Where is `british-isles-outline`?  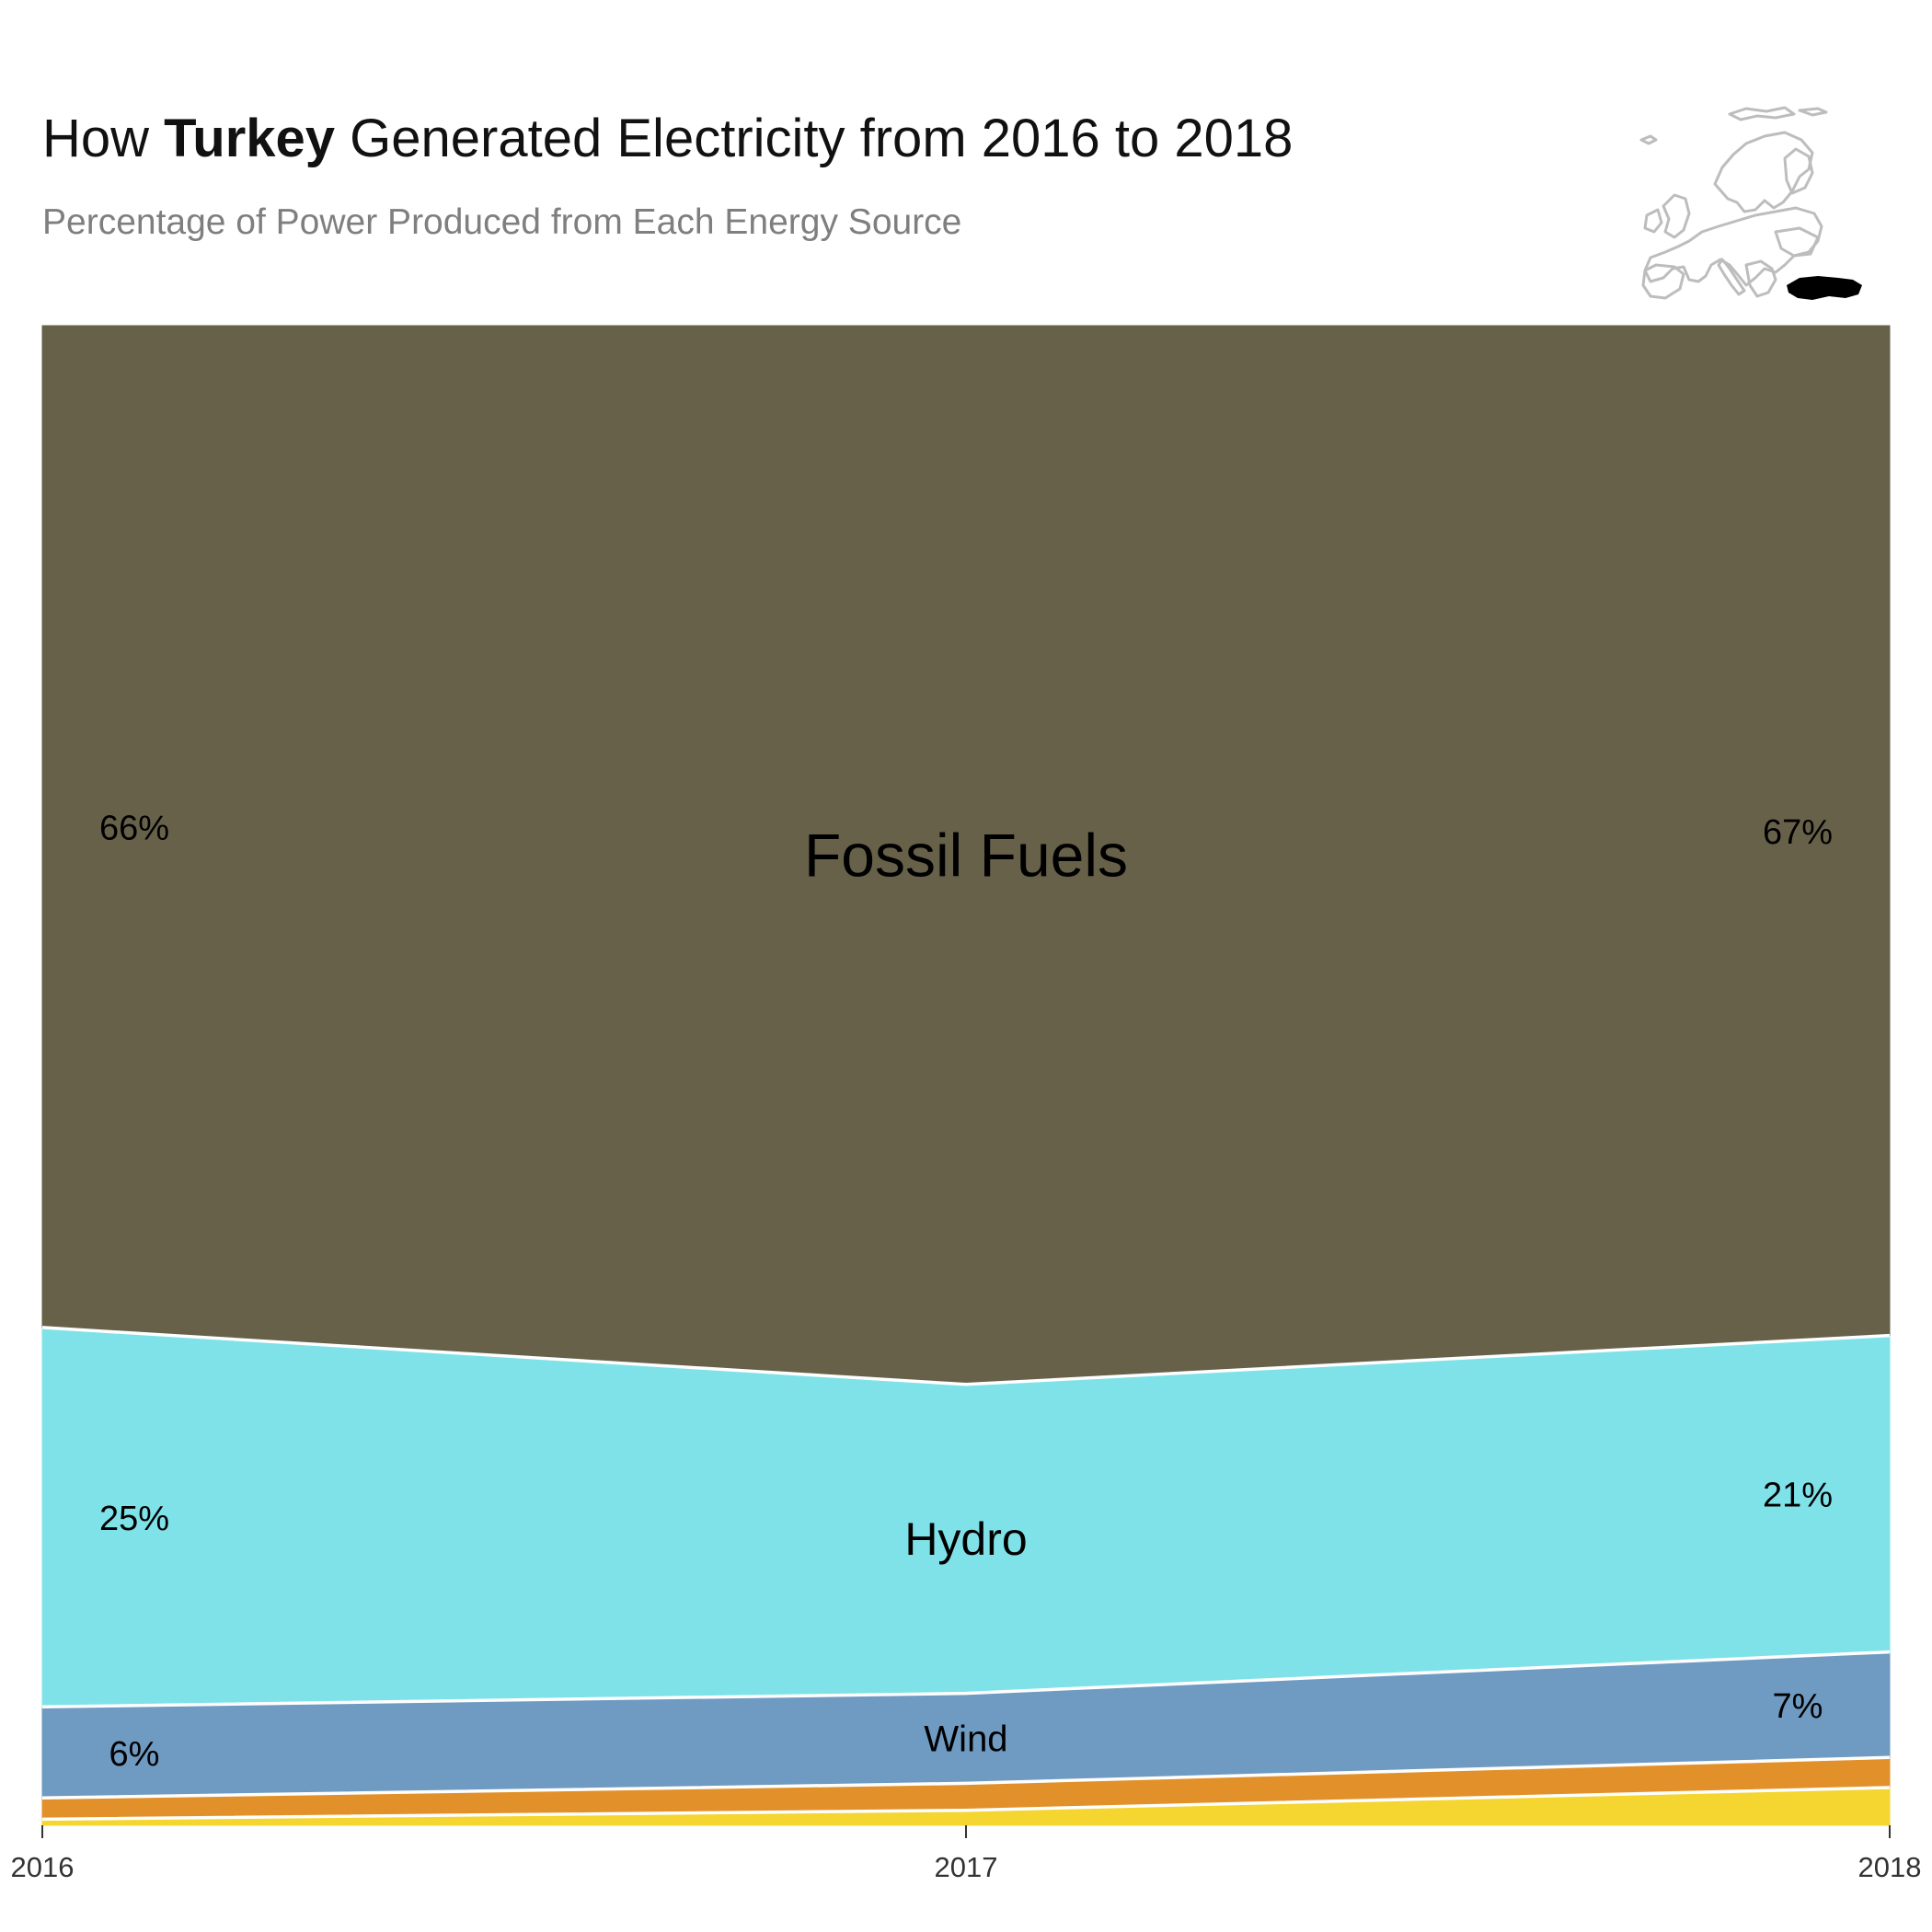 british-isles-outline is located at coordinates (1676, 216).